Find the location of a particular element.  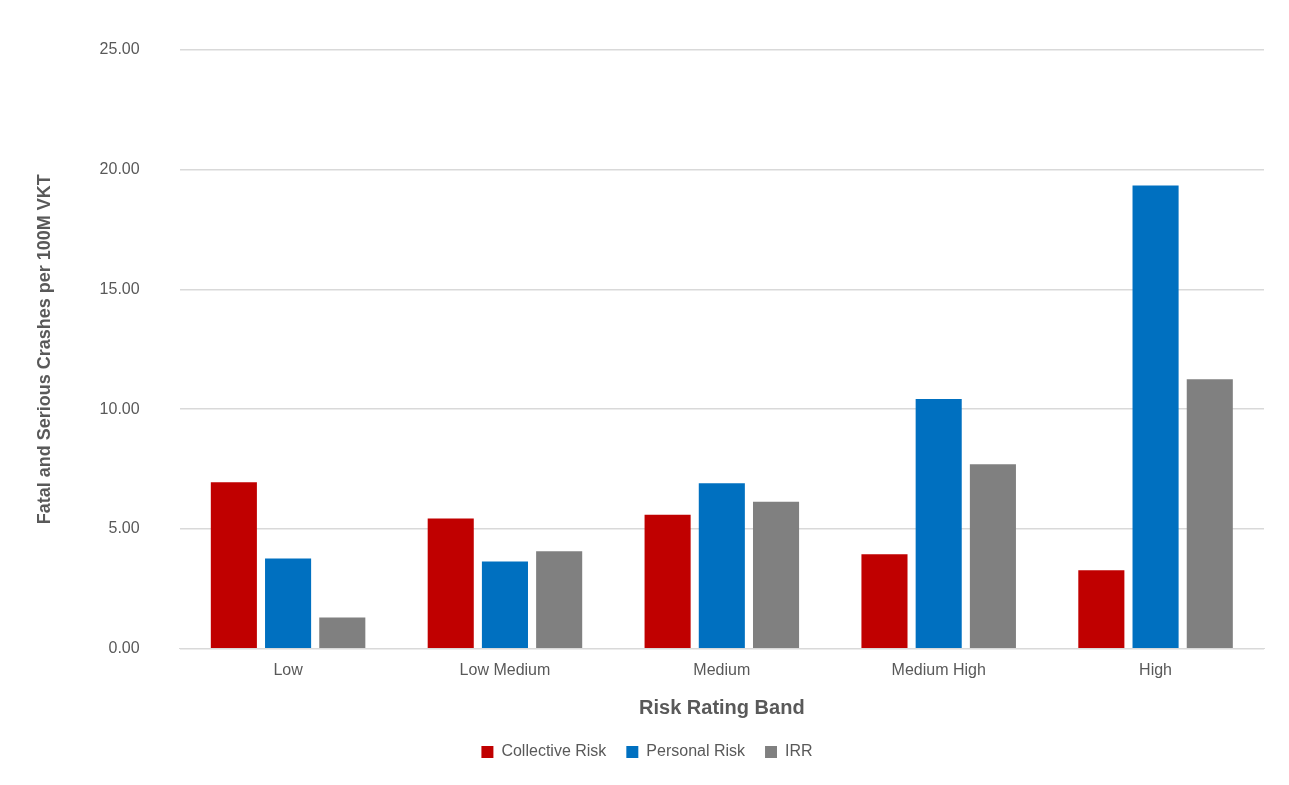

y-tick-label: 0.00 is located at coordinates (124, 648).